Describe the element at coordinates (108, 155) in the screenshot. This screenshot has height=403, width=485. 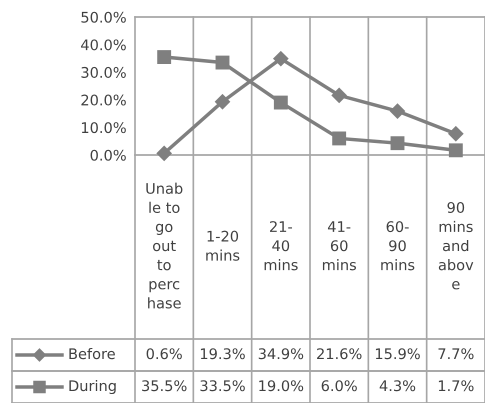
I see `y-tick-label: 0.0%` at that location.